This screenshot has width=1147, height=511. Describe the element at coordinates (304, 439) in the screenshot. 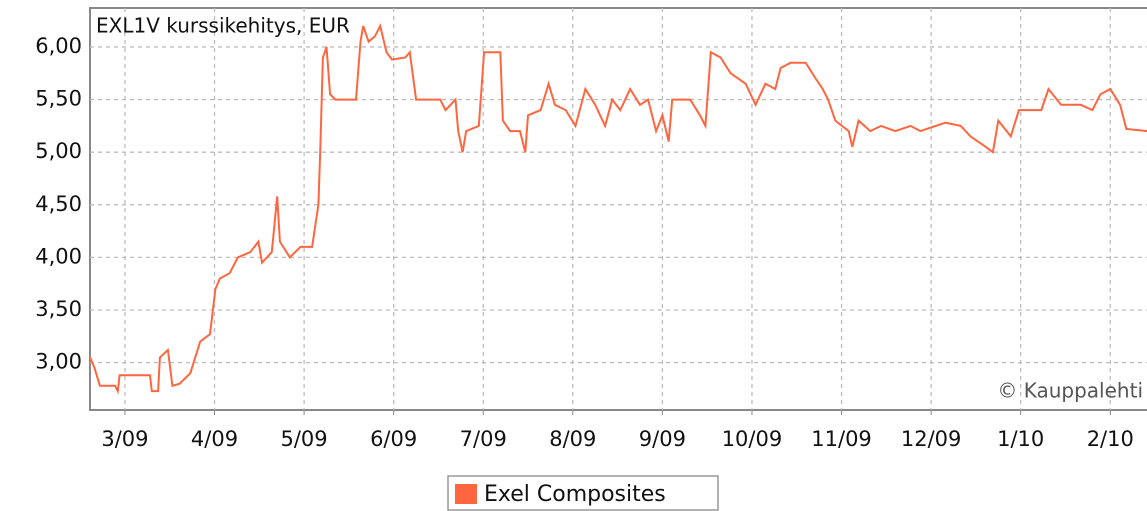

I see `x-tick-label: 5/09` at that location.